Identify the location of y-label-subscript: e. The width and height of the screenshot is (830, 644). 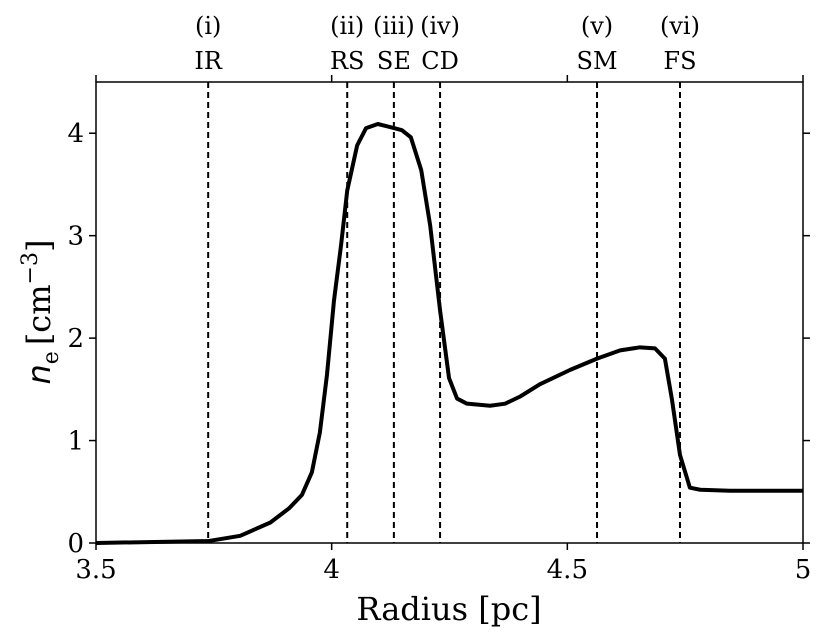
(51, 357).